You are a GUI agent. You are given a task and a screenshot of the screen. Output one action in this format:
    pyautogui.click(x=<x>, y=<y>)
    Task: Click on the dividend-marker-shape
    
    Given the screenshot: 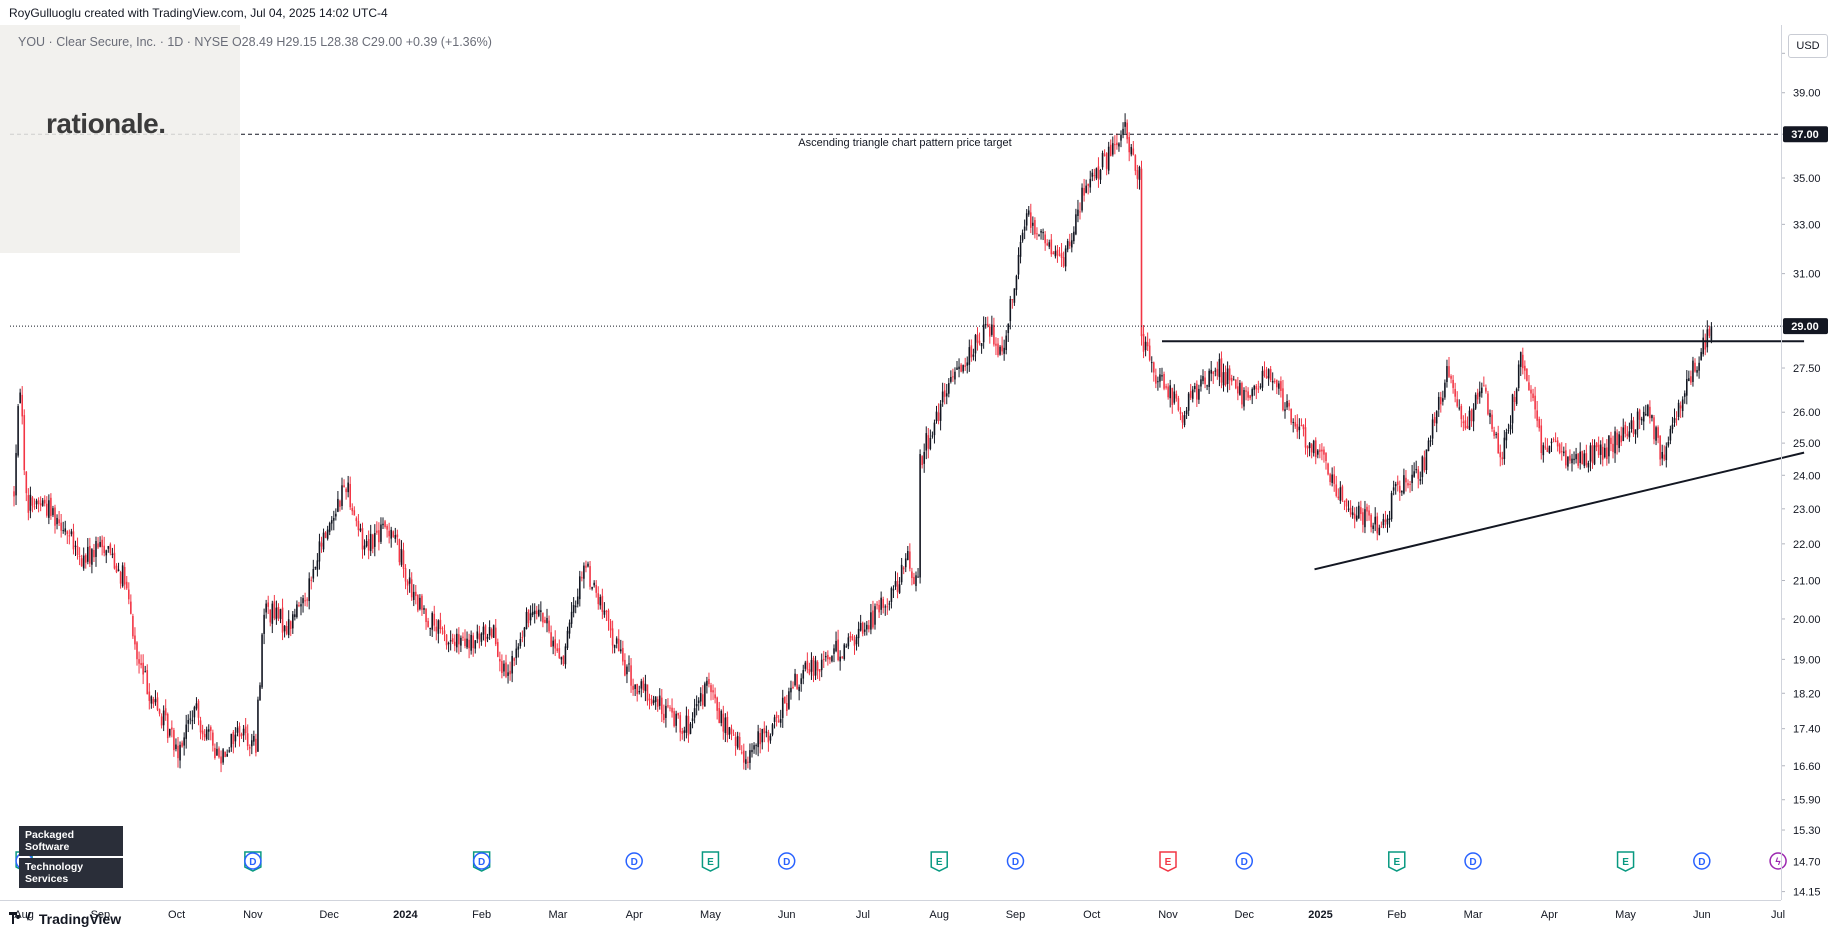 What is the action you would take?
    pyautogui.click(x=786, y=861)
    